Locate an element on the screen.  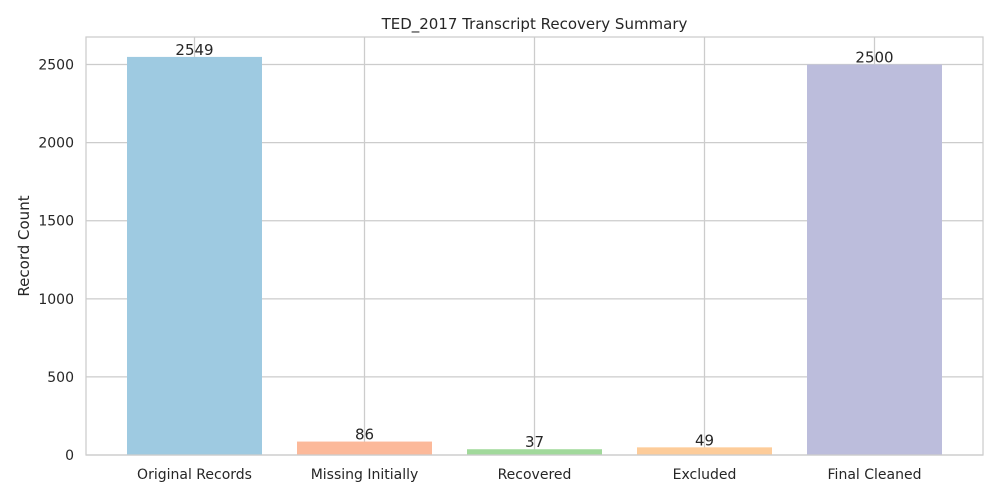
y-tick-label: 1000 is located at coordinates (56, 300).